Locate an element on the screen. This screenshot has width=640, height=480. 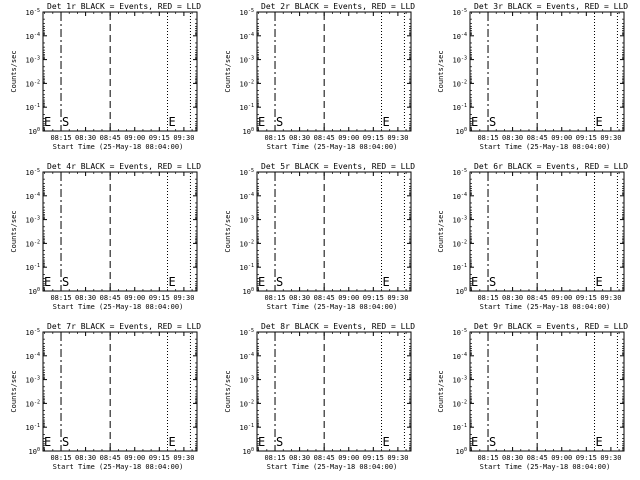
panel-title: Det 1r BLACK = Events, RED = LLD is located at coordinates (124, 6).